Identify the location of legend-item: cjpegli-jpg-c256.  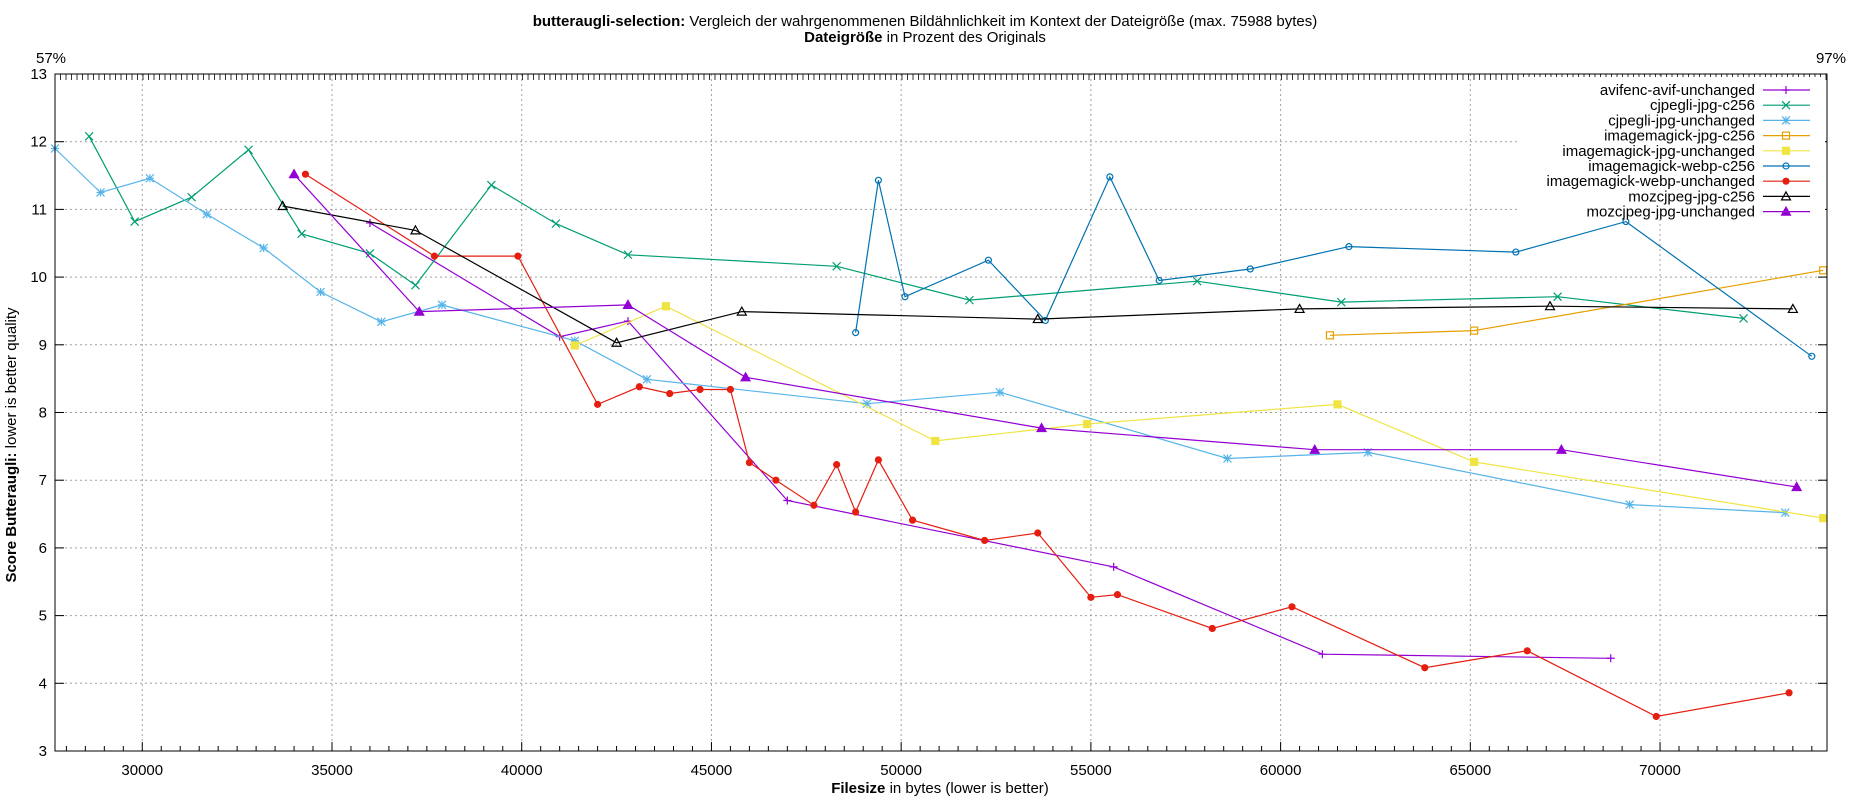
(1730, 105).